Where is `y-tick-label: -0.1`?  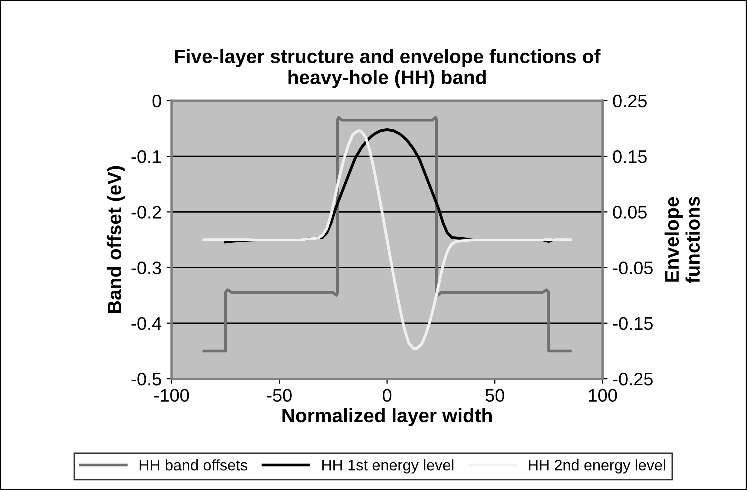
y-tick-label: -0.1 is located at coordinates (147, 157).